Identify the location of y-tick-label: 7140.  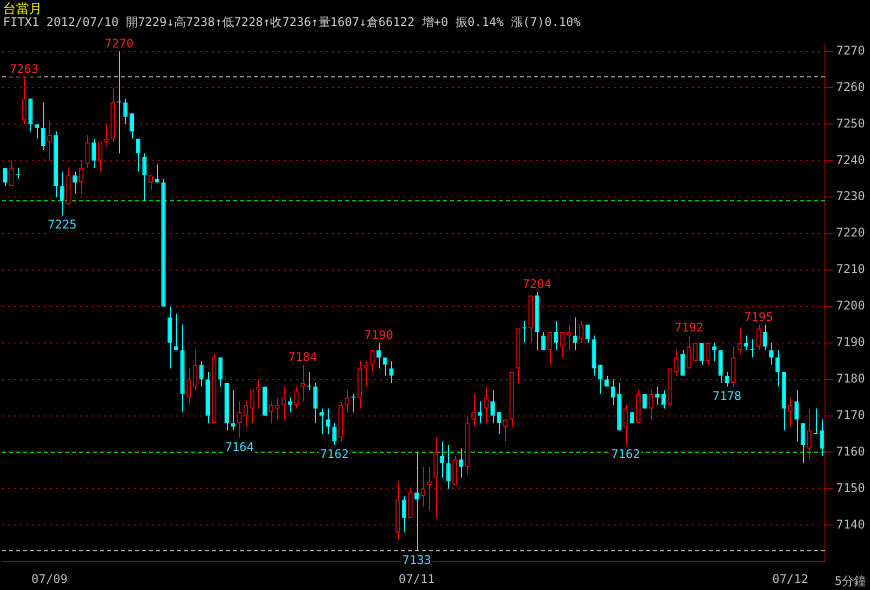
(851, 524).